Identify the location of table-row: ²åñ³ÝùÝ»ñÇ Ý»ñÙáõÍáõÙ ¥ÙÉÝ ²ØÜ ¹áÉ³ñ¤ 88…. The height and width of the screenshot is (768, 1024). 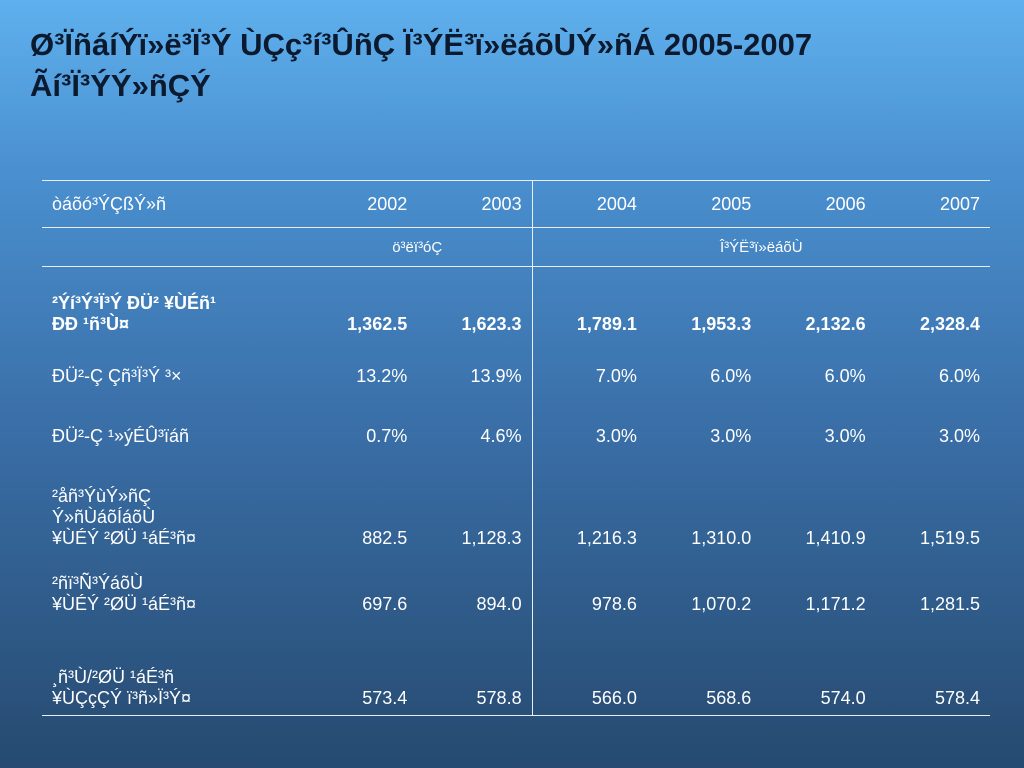
(516, 501).